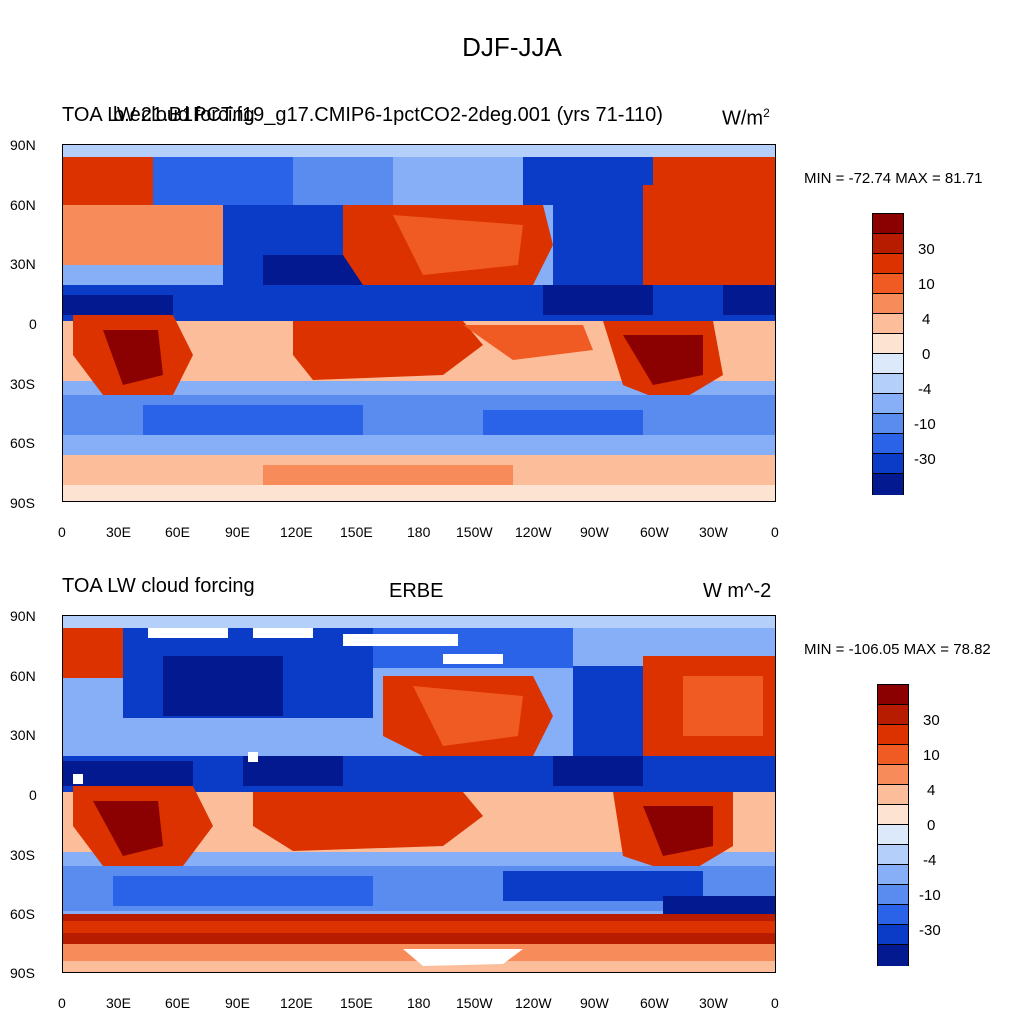 The width and height of the screenshot is (1024, 1024). Describe the element at coordinates (713, 1003) in the screenshot. I see `panel2-lon-tick: 30W` at that location.